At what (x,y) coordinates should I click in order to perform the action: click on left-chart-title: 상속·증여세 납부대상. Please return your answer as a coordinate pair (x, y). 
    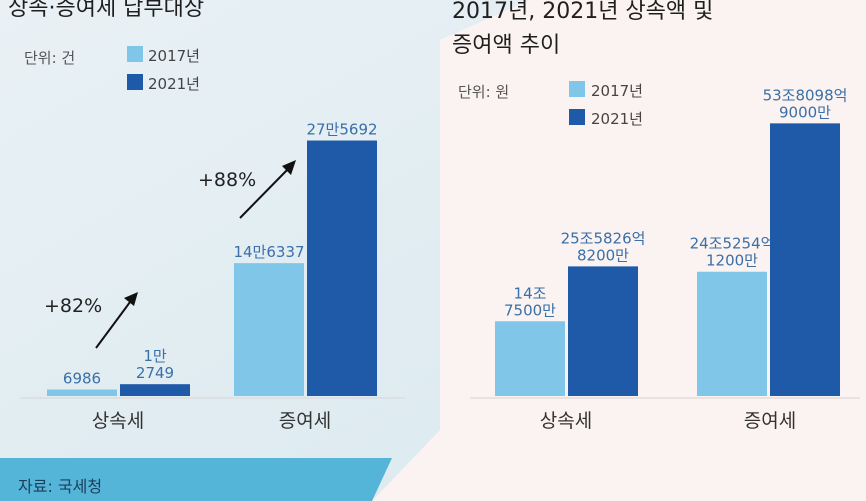
    Looking at the image, I should click on (106, 10).